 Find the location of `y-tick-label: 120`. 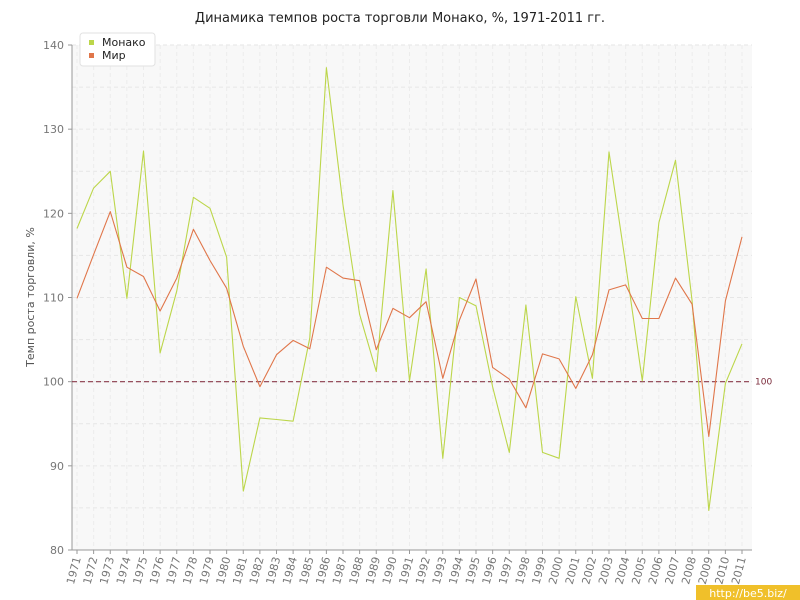

y-tick-label: 120 is located at coordinates (53, 213).